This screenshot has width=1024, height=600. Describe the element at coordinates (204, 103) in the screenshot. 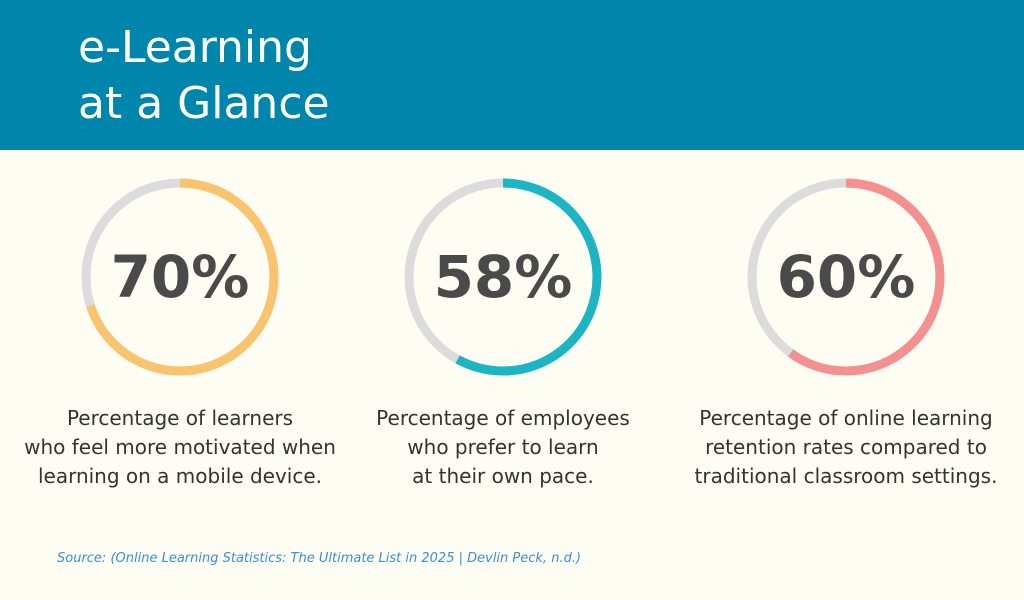

I see `title-line: at a Glance` at that location.